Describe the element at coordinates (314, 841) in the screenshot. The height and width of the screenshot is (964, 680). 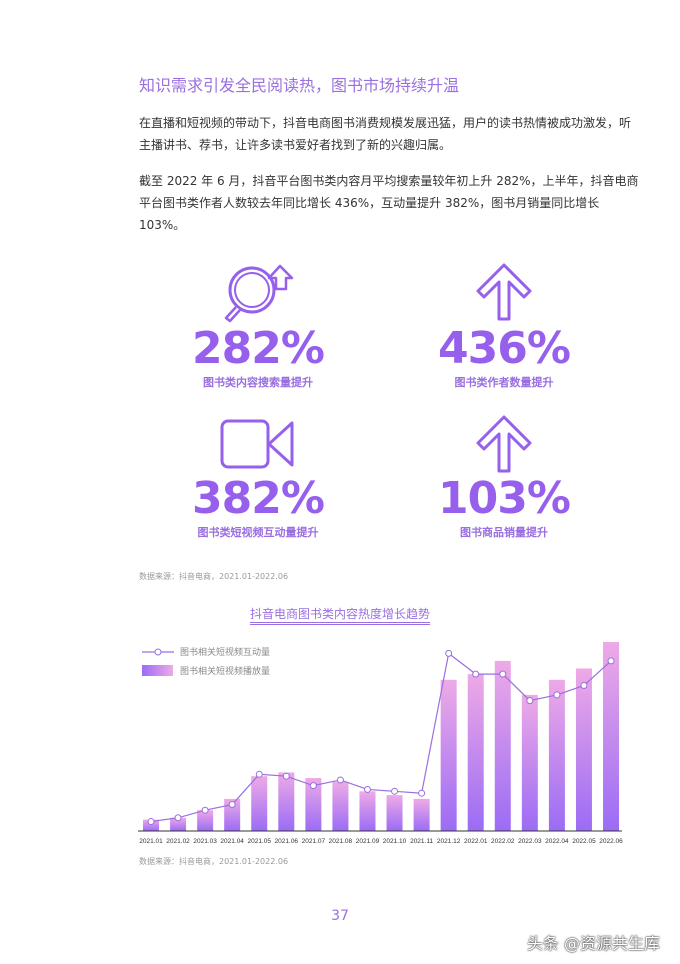
I see `x-tick-label: 2021.07` at that location.